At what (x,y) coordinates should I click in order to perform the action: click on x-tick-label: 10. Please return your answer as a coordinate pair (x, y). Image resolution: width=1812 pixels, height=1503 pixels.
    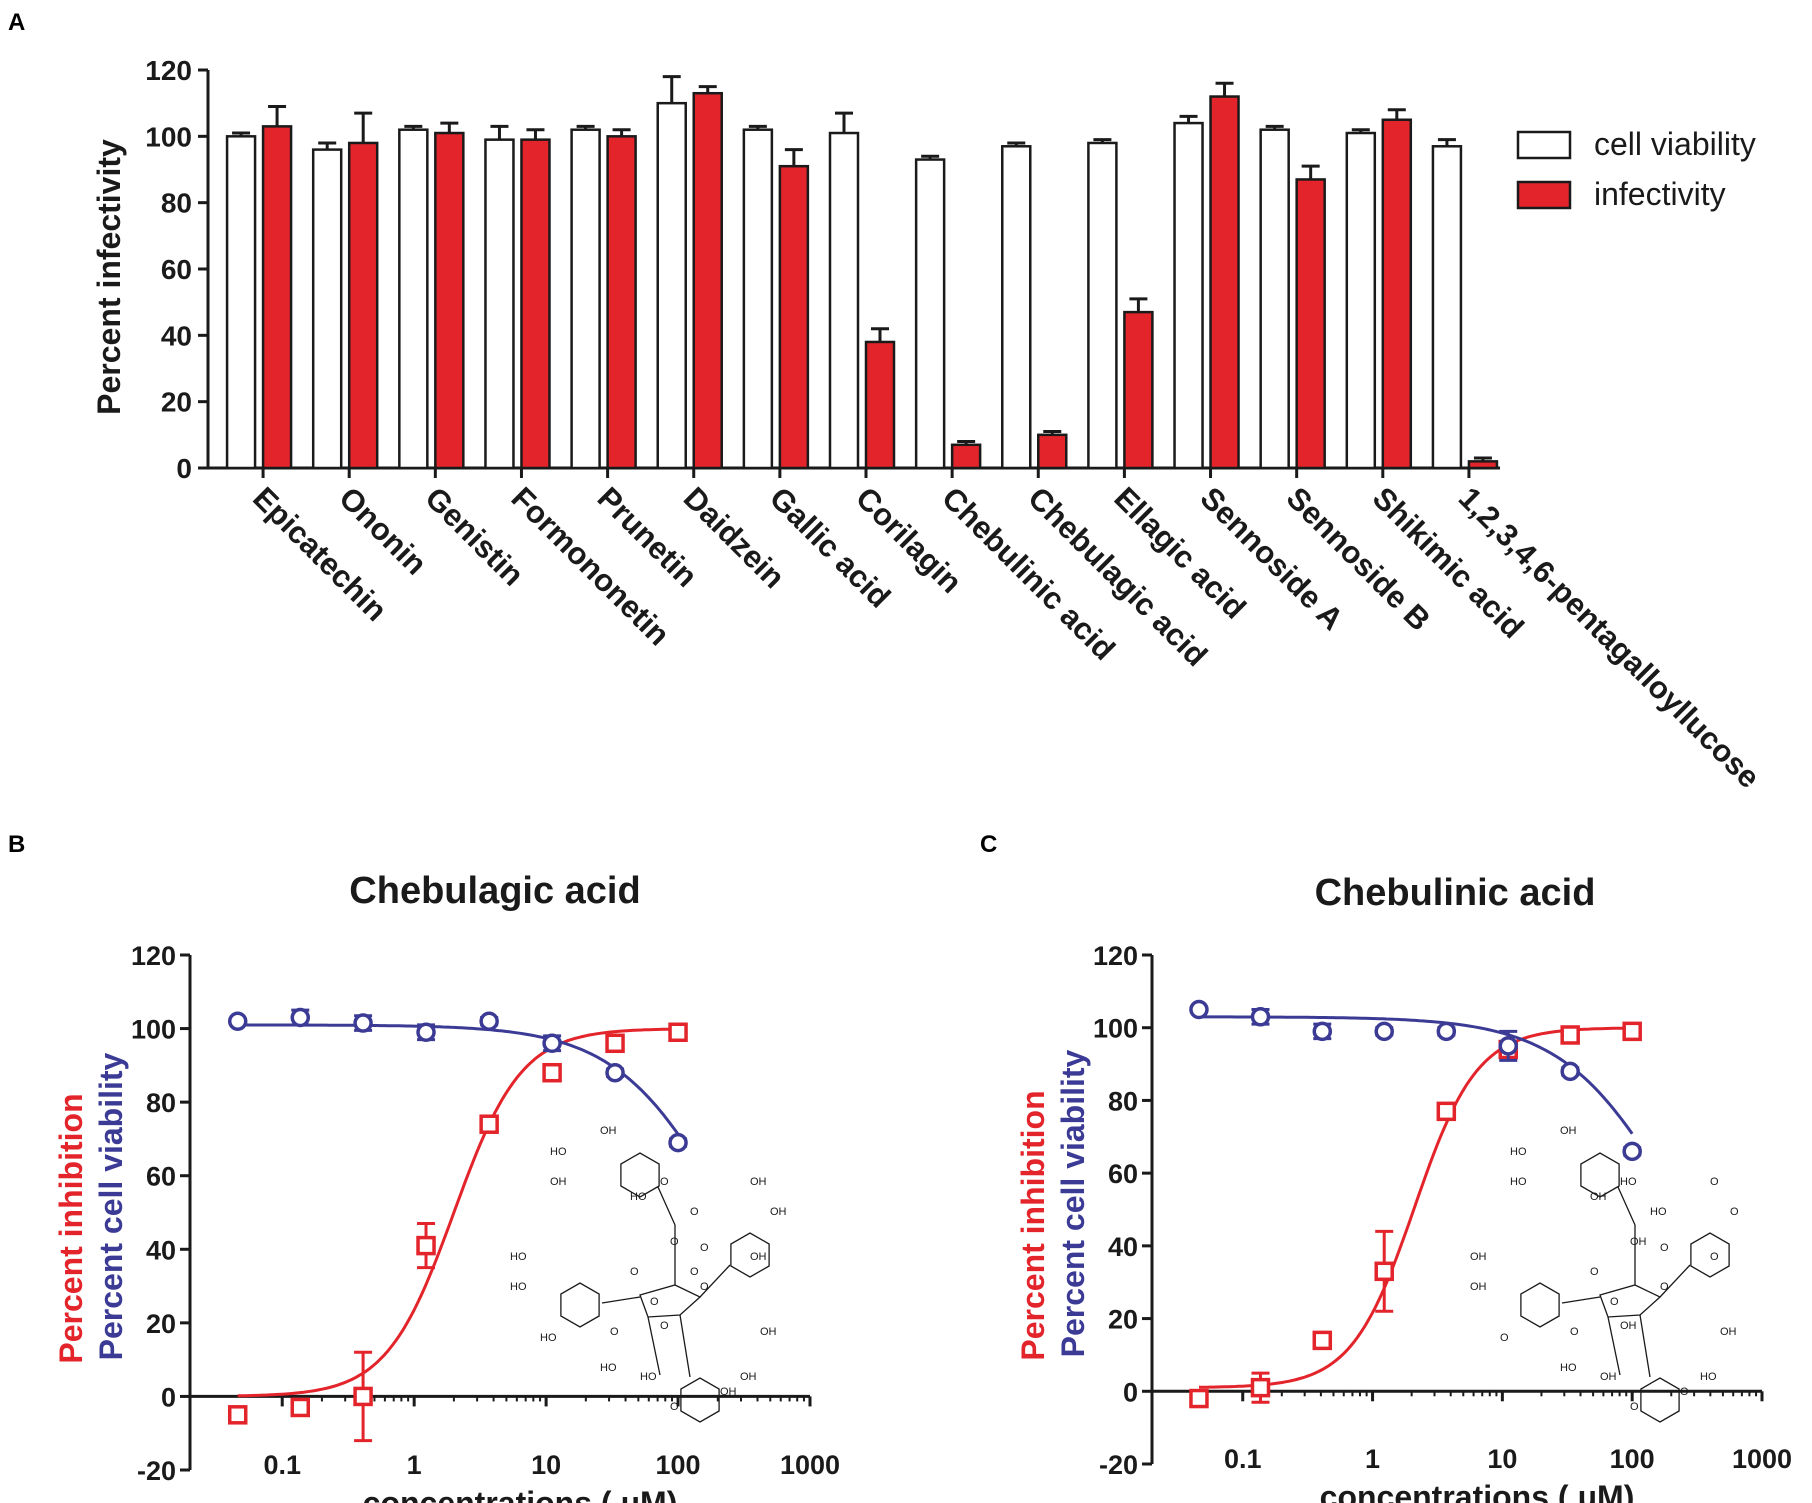
    Looking at the image, I should click on (546, 1465).